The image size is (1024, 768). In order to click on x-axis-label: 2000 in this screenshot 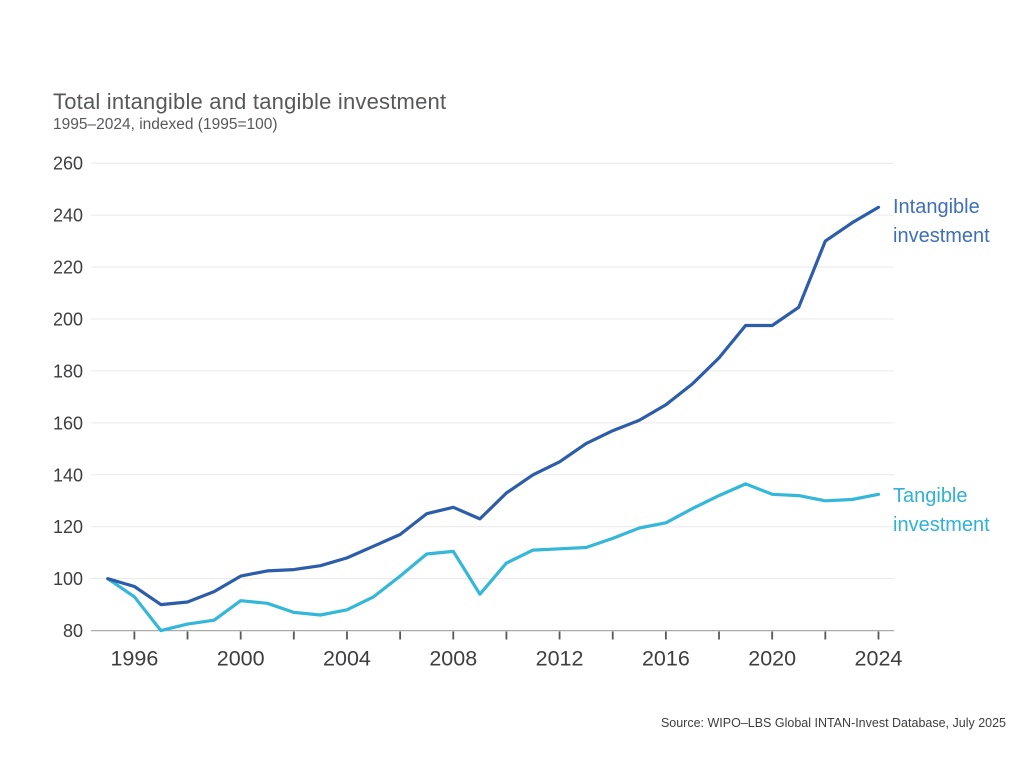, I will do `click(241, 659)`.